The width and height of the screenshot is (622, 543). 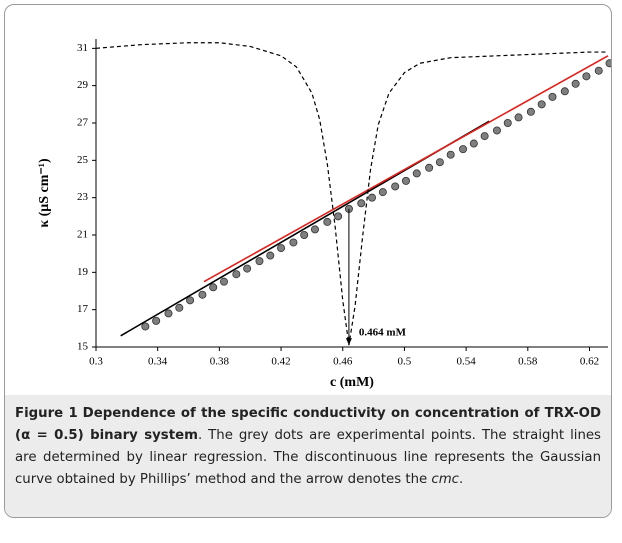 I want to click on y-tick-label: 21, so click(x=82, y=235).